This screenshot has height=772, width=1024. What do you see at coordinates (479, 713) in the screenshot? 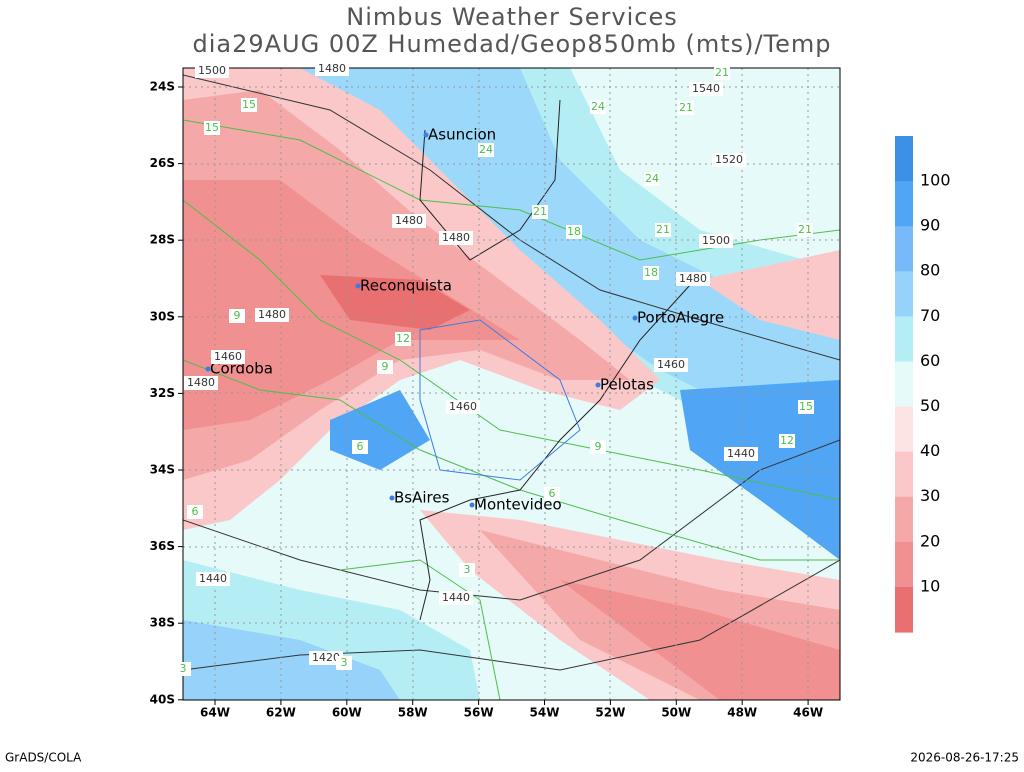
I see `lon-label: 56W` at bounding box center [479, 713].